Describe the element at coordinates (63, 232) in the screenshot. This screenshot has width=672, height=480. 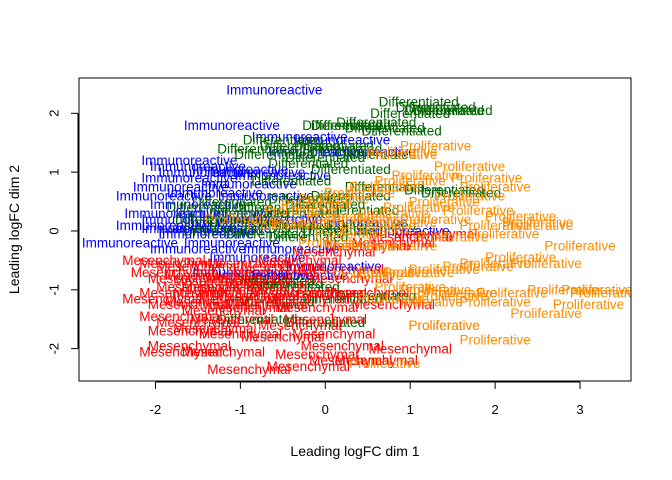
I see `y-axis: -2 -1 0 1 2` at that location.